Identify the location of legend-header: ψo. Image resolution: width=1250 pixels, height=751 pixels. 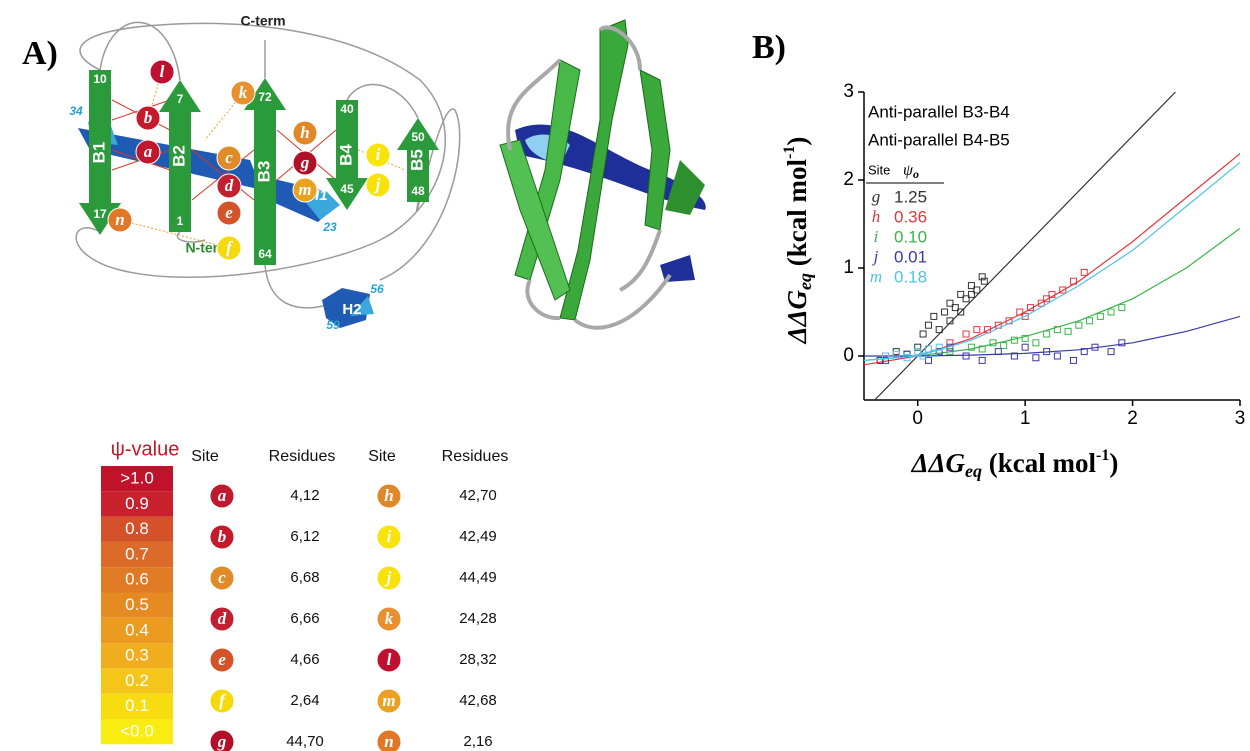
(911, 171).